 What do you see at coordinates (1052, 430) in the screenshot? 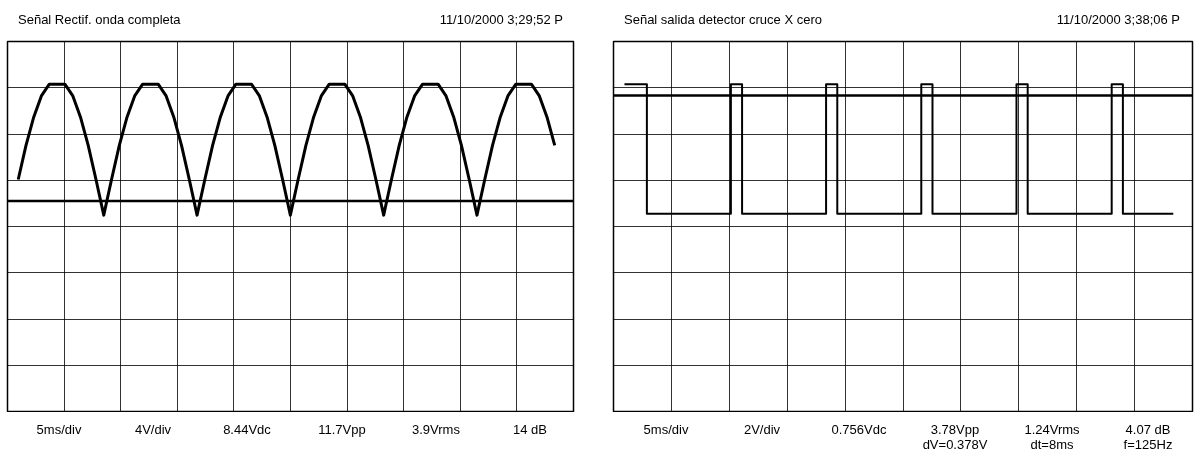
I see `text: 1.24Vrms` at bounding box center [1052, 430].